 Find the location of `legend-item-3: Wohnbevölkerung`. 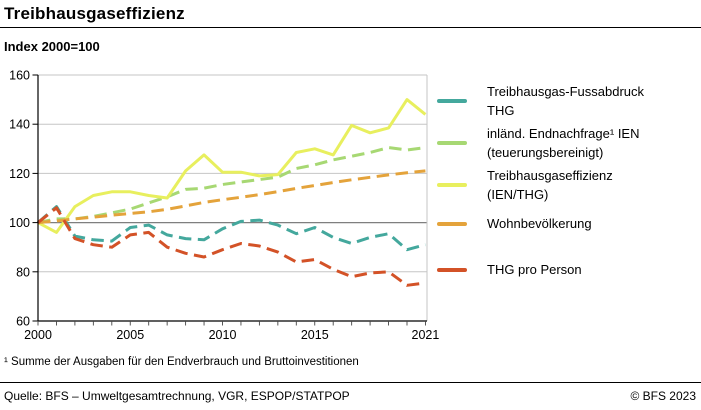

legend-item-3: Wohnbevölkerung is located at coordinates (568, 223).